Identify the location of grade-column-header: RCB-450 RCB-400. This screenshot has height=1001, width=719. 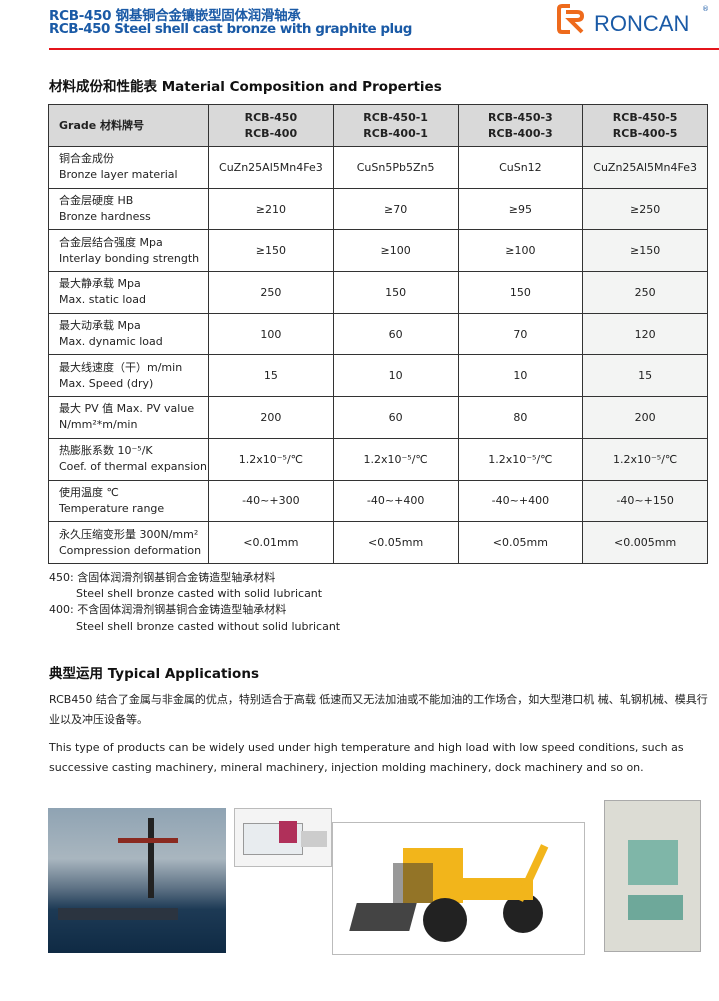
(271, 125).